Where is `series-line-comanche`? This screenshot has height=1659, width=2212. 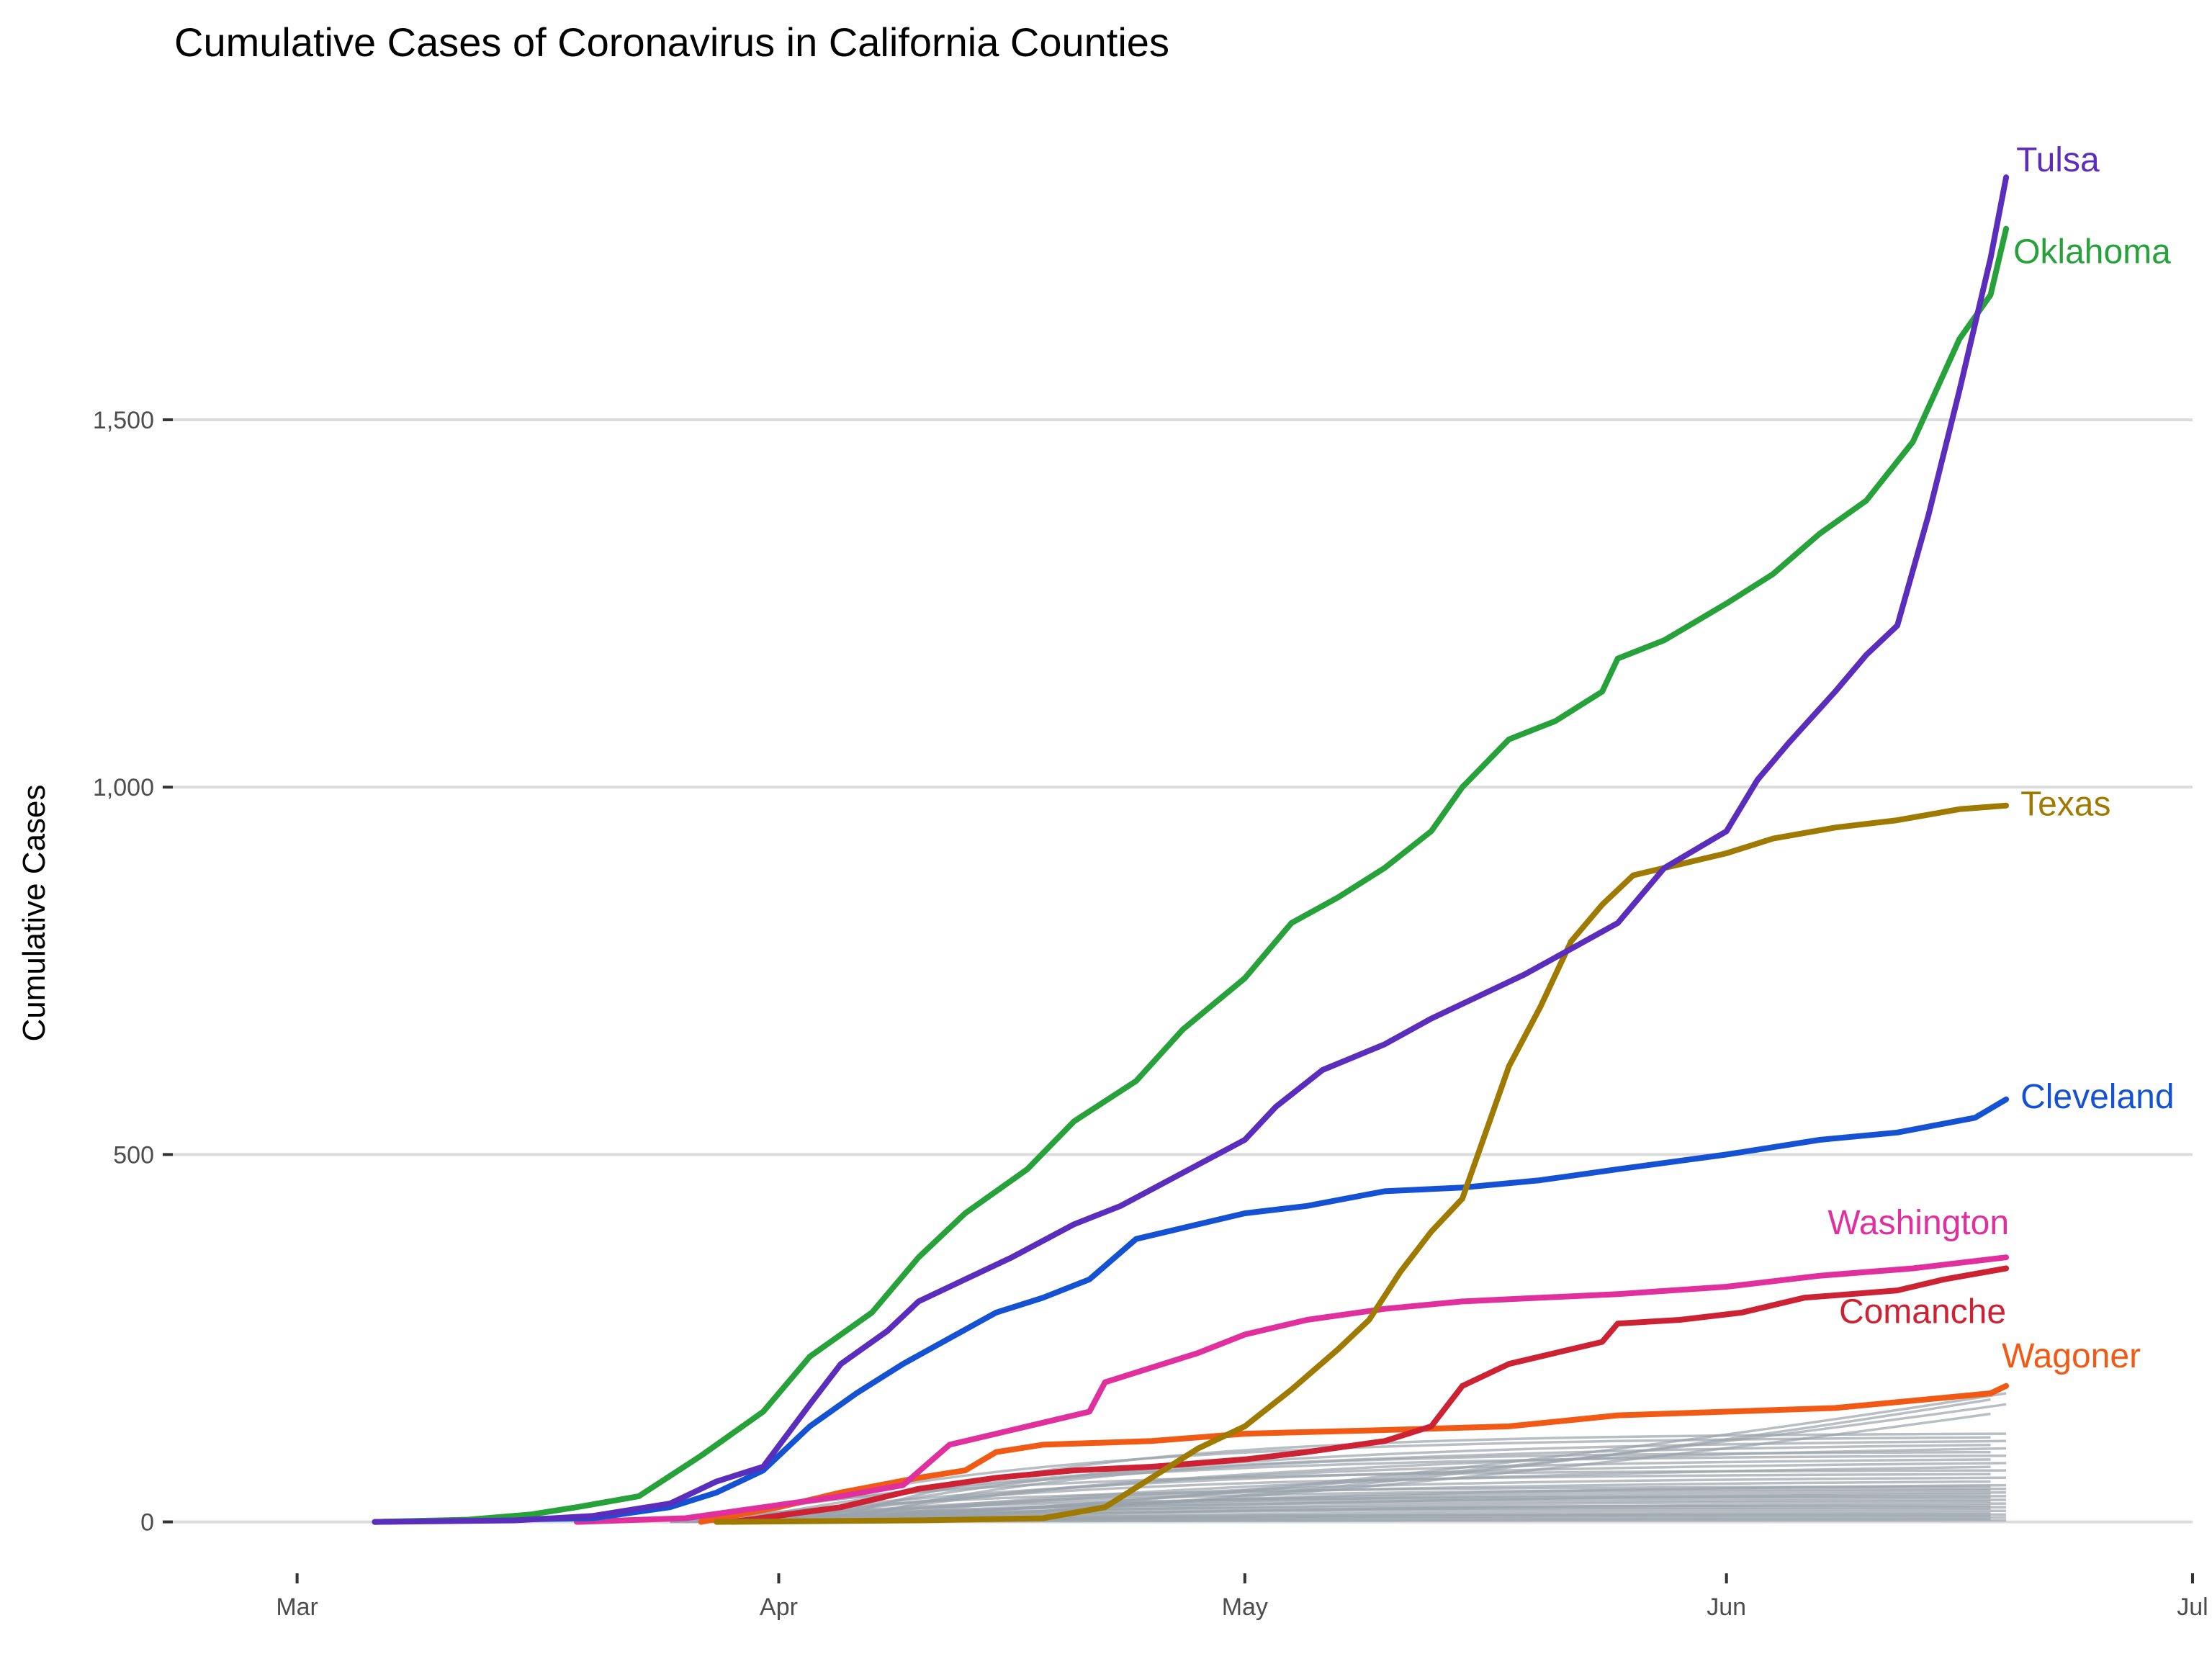 series-line-comanche is located at coordinates (1370, 1395).